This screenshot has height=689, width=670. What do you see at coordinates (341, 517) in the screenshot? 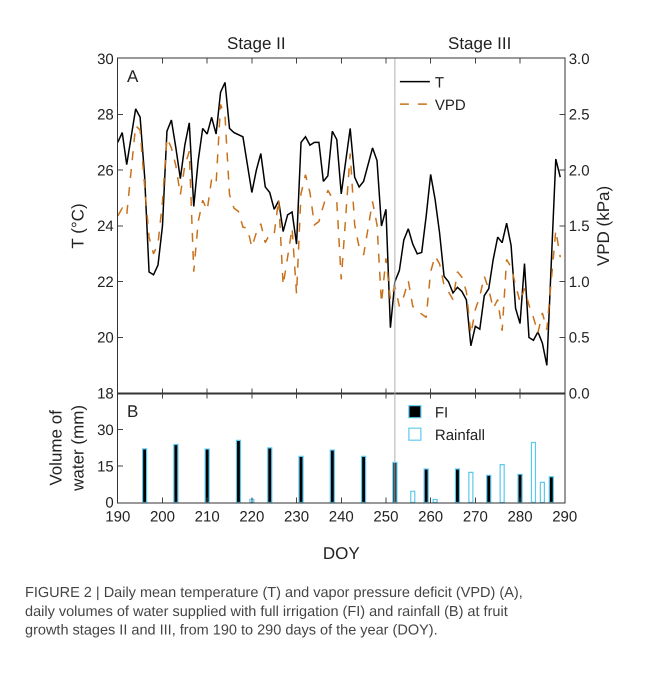
I see `x-tick-label: 240` at bounding box center [341, 517].